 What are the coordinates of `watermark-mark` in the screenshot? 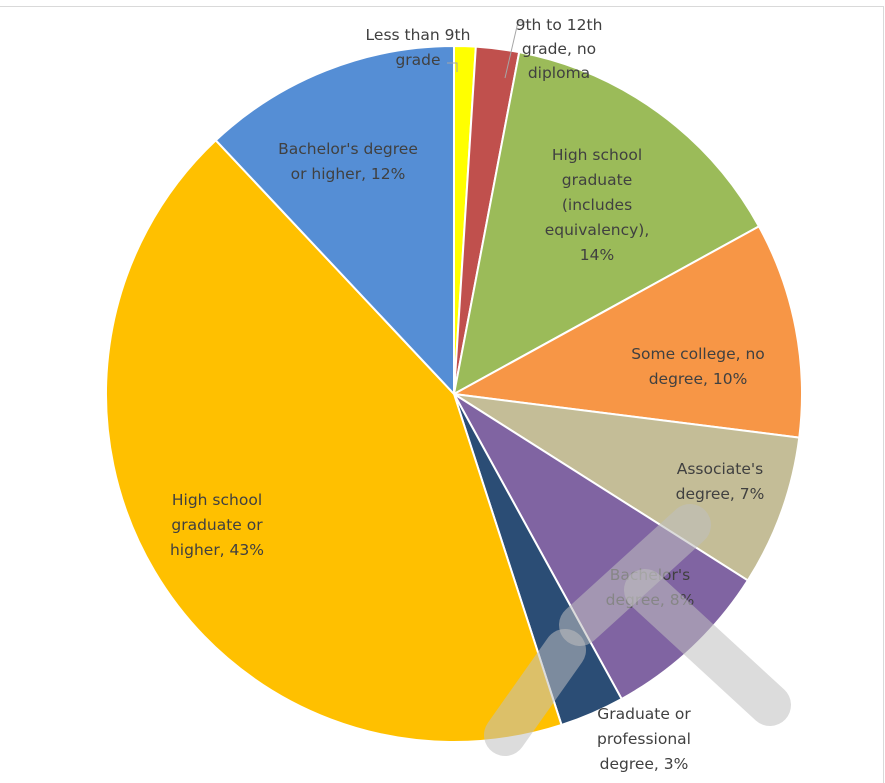 It's located at (637, 630).